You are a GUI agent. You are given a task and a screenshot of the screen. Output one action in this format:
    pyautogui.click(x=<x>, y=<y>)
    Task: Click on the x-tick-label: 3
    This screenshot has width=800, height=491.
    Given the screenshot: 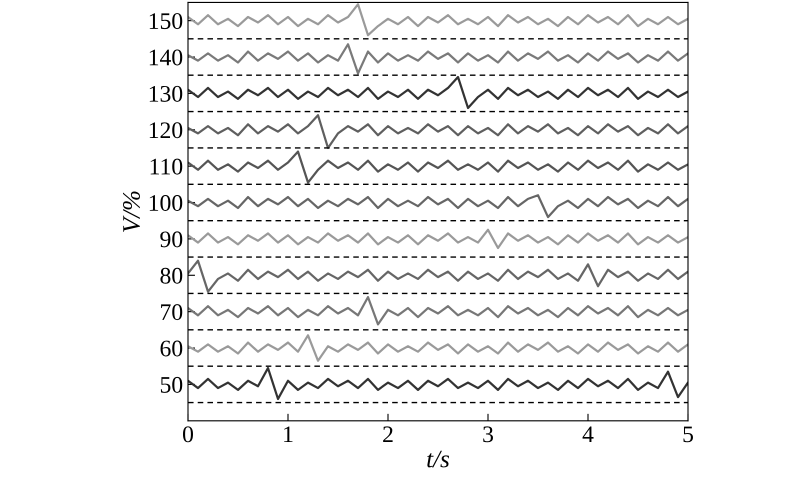 What is the action you would take?
    pyautogui.click(x=488, y=434)
    